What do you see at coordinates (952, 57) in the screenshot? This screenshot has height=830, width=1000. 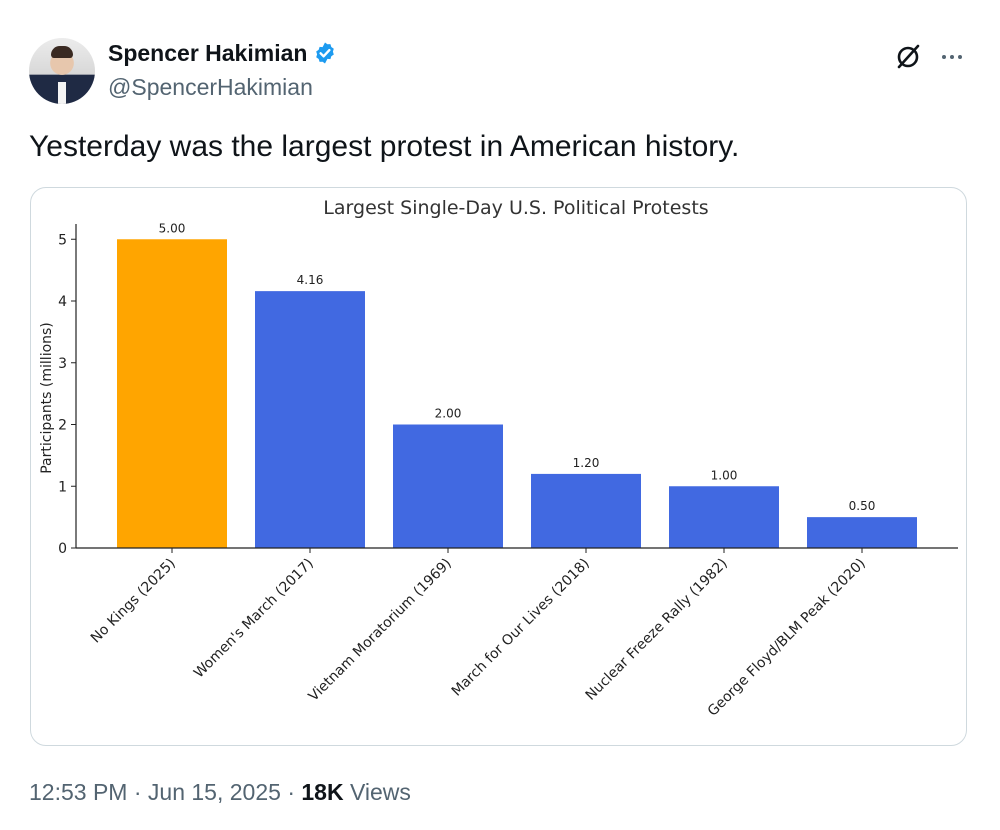 I see `more-icon` at bounding box center [952, 57].